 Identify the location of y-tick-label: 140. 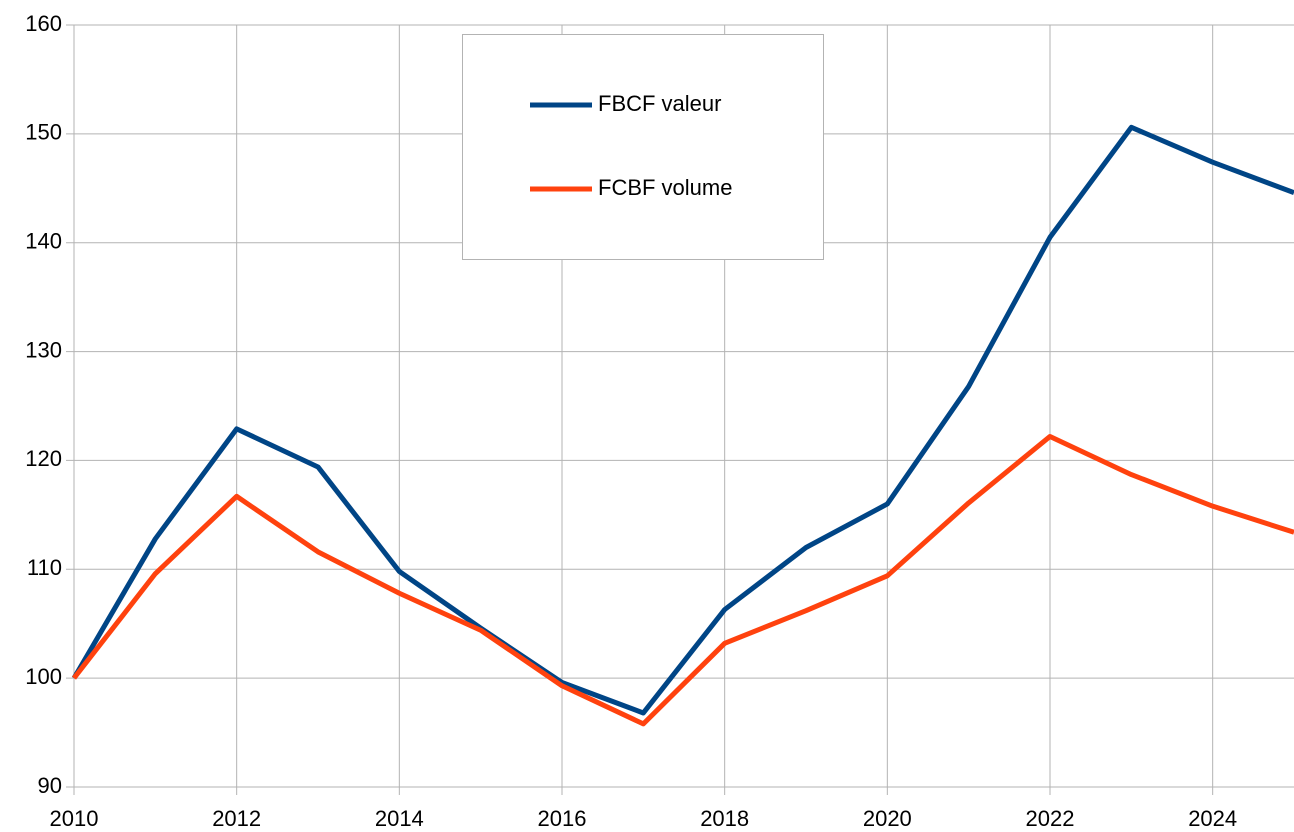
(43, 241).